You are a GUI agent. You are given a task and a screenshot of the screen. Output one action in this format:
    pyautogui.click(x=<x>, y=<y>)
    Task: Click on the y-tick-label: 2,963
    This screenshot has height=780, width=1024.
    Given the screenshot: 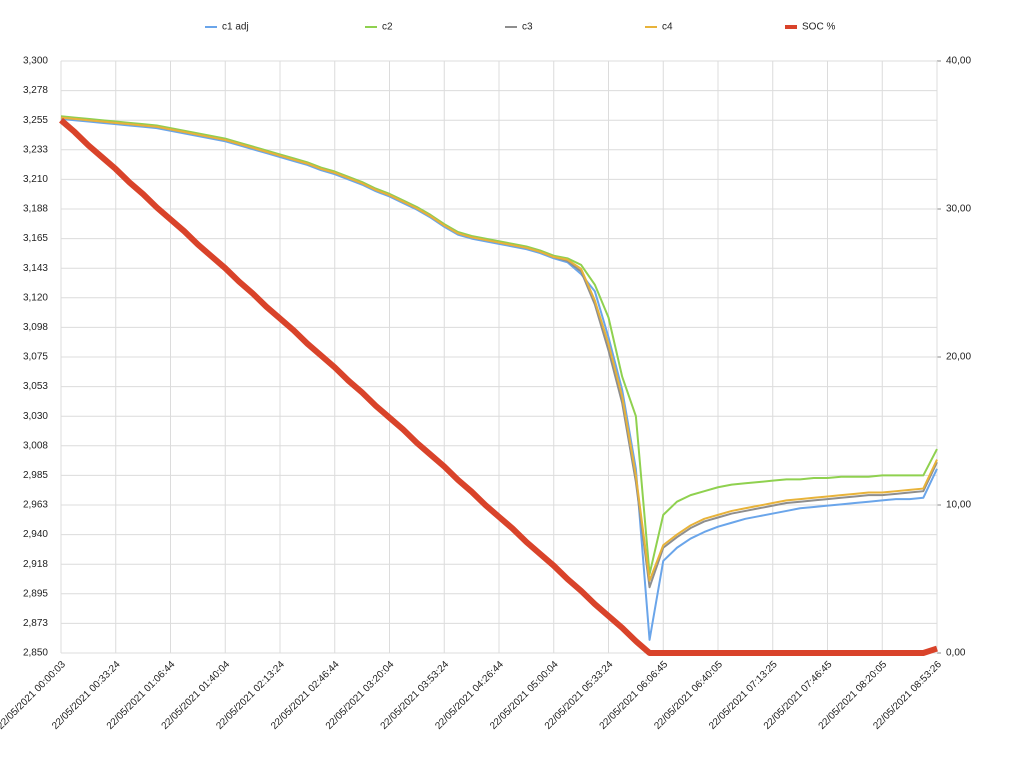 What is the action you would take?
    pyautogui.click(x=35, y=505)
    